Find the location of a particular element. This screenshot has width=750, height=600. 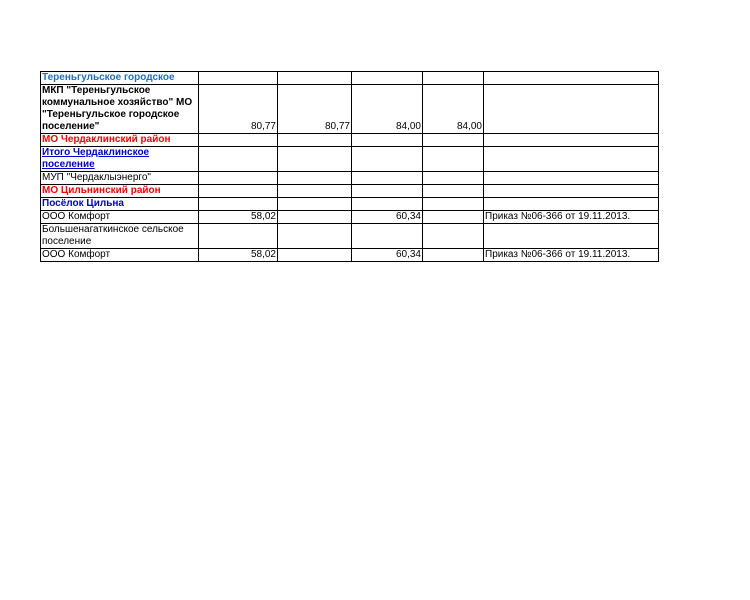

table-row: Тереньгульское городское is located at coordinates (349, 78).